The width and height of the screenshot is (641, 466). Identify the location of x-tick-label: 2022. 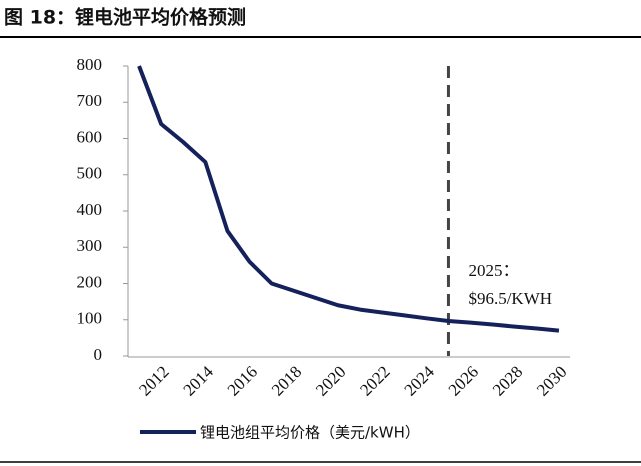
(374, 380).